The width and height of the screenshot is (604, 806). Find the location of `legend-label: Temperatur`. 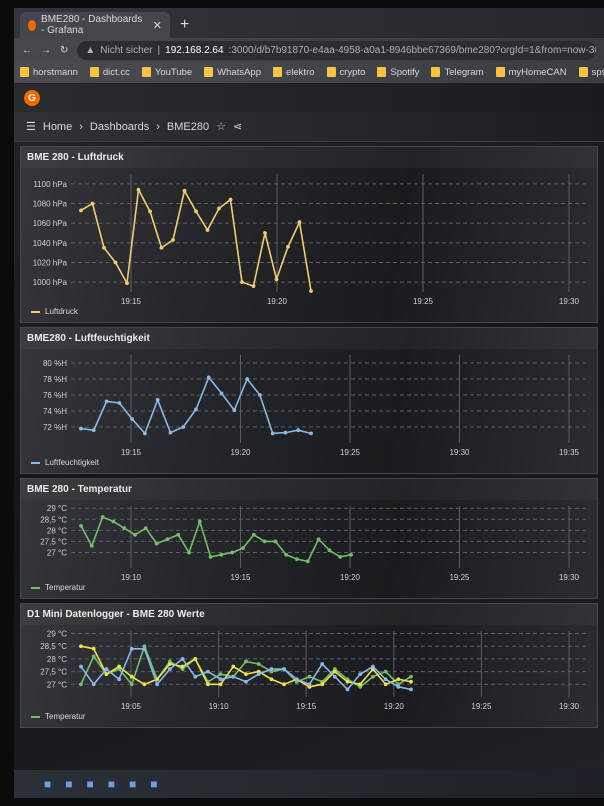

legend-label: Temperatur is located at coordinates (65, 587).